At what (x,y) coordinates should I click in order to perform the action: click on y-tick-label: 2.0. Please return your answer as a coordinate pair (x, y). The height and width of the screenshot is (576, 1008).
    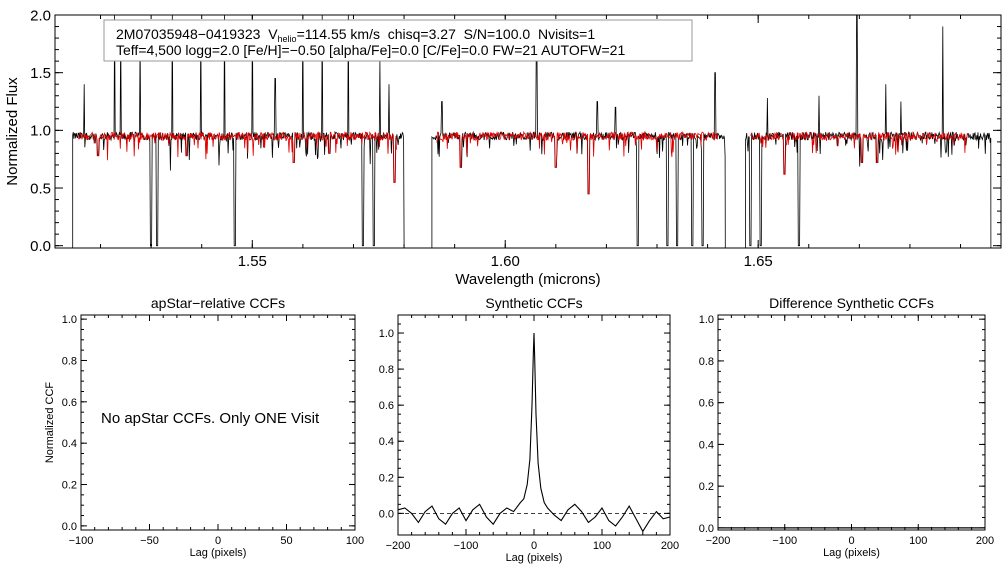
    Looking at the image, I should click on (40, 15).